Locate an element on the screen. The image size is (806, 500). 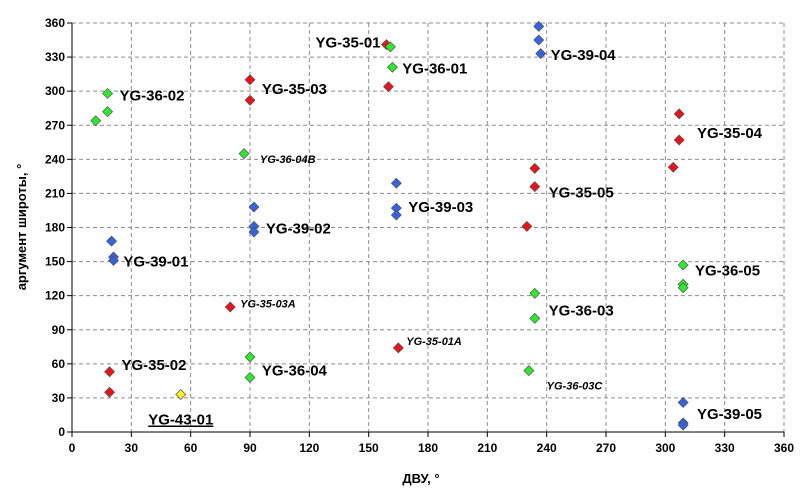
x-tick-label: 0 is located at coordinates (72, 448).